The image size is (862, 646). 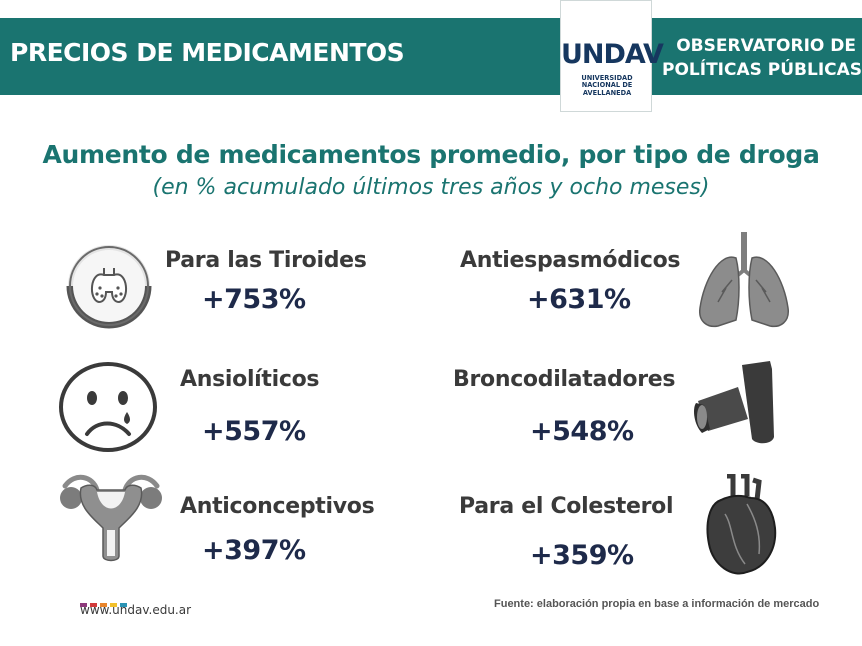 I want to click on sad-face-icon, so click(x=108, y=407).